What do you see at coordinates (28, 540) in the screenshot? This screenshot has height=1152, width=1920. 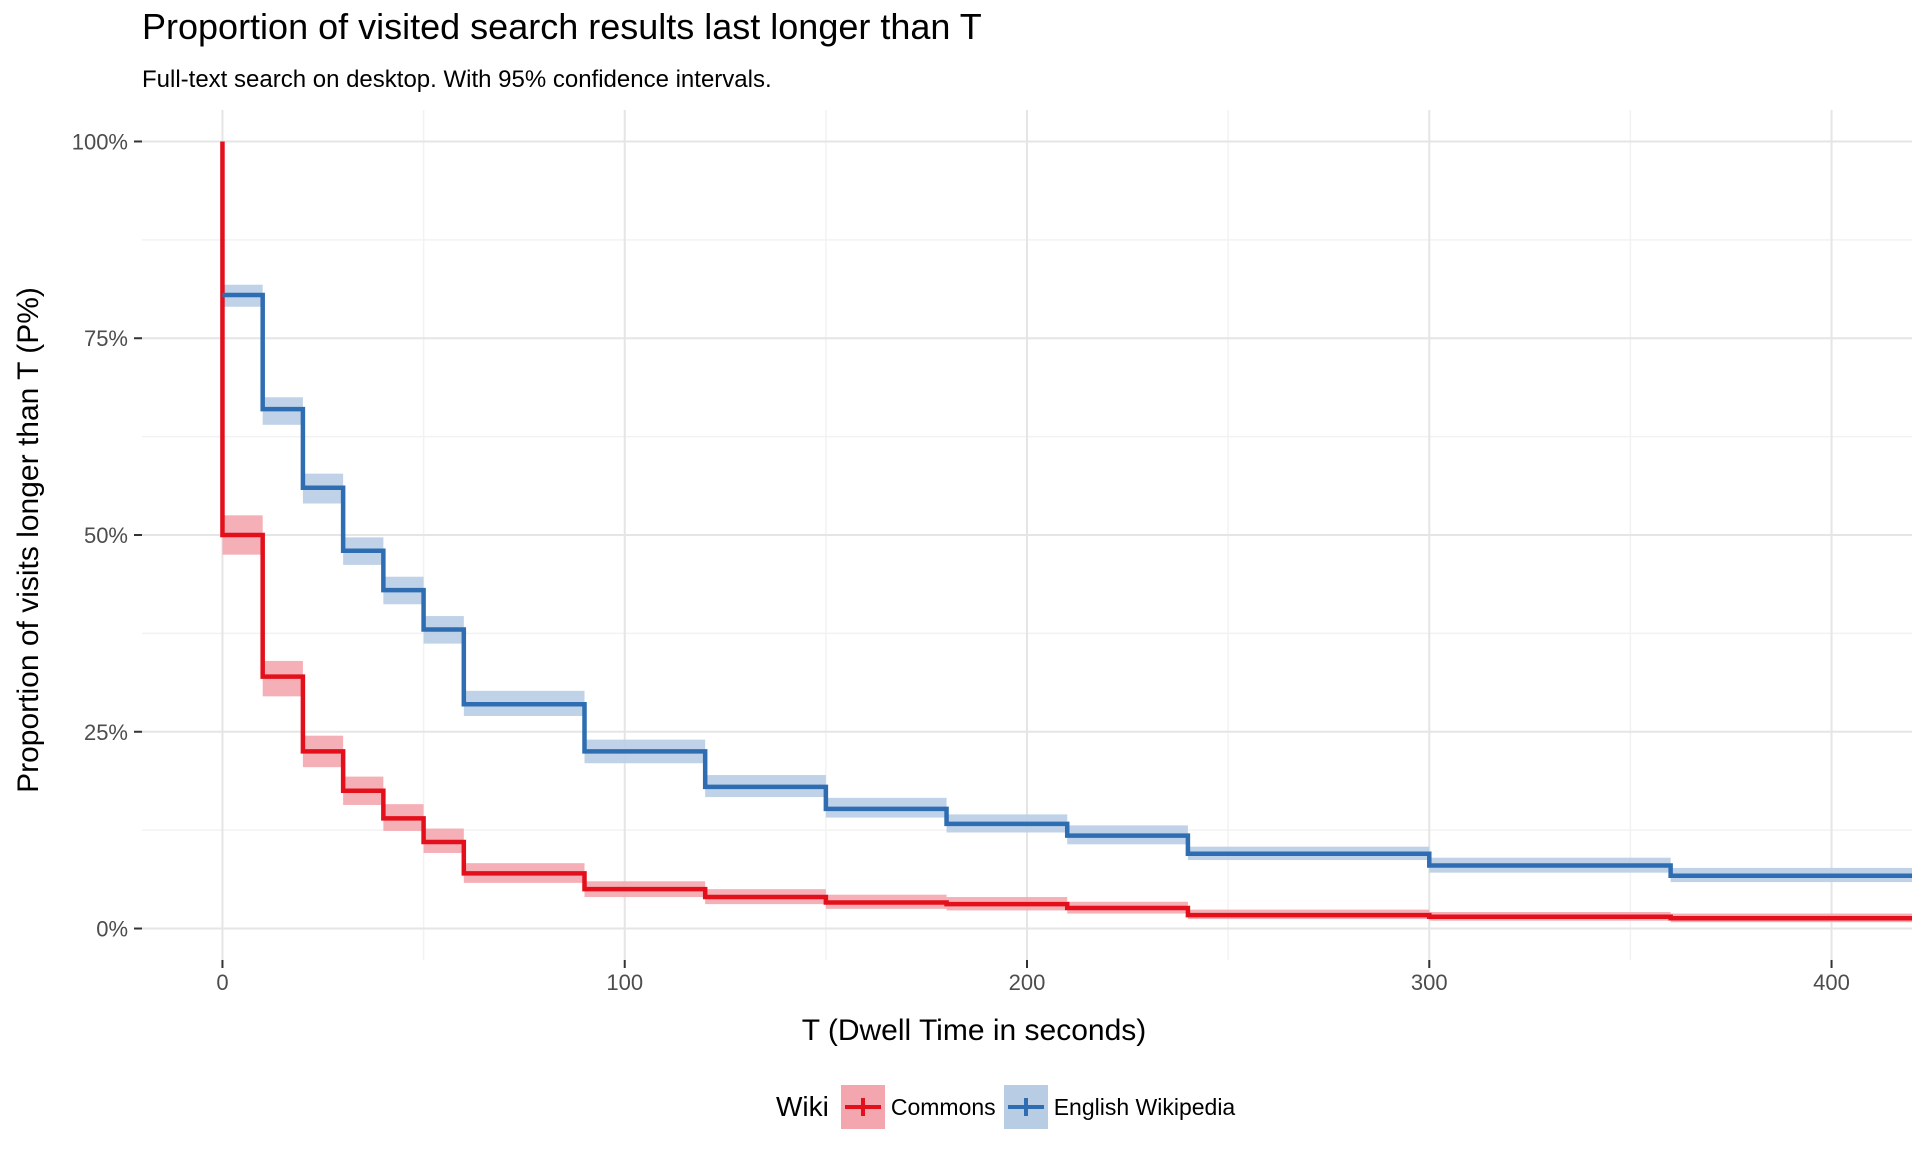 I see `y-axis-title: Proportion of visits longer than T (P%)` at bounding box center [28, 540].